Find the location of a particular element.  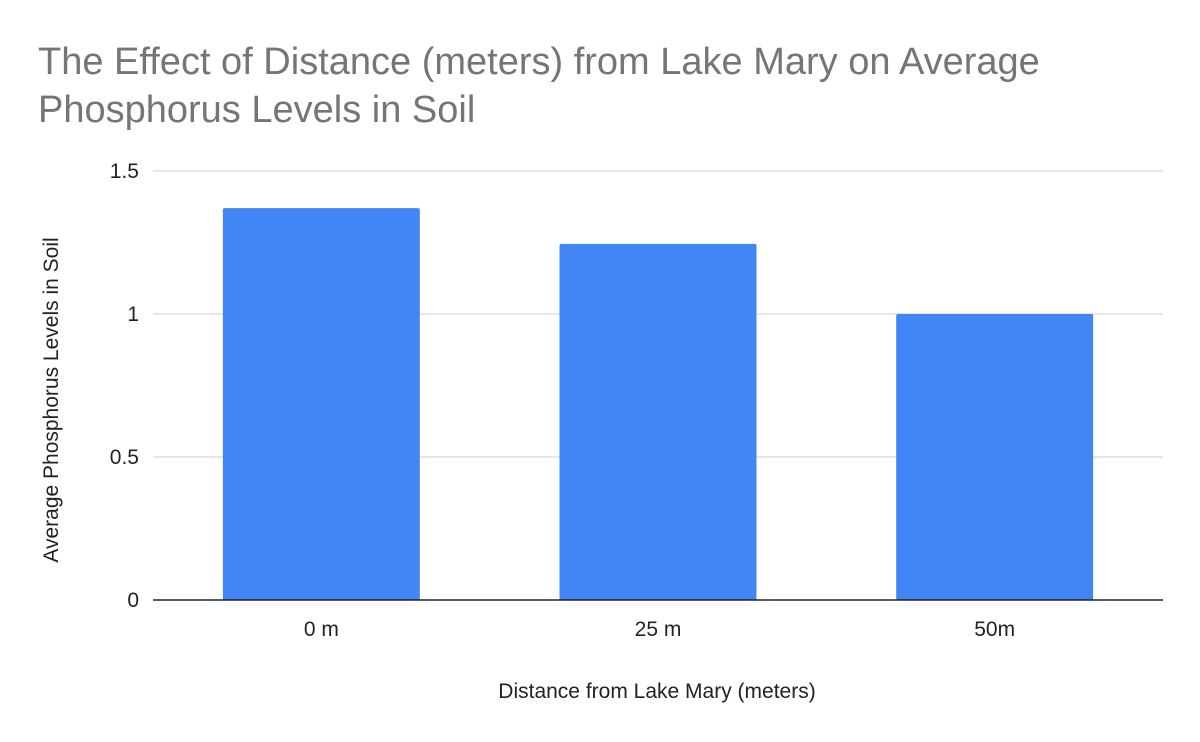

x-tick-labels: 0 m 25 m 50m is located at coordinates (659, 629).